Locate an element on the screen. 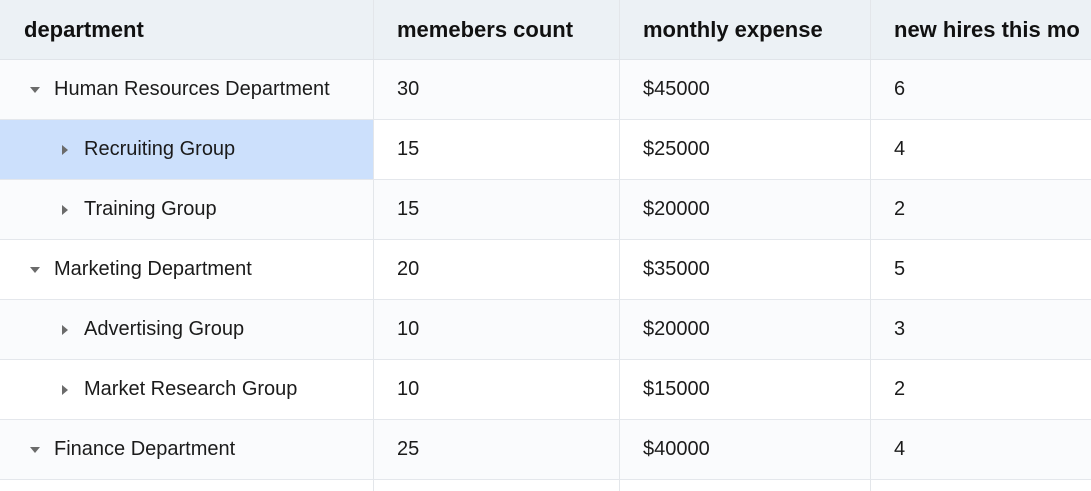 The height and width of the screenshot is (491, 1091). monthly-expense-cell: $35000 is located at coordinates (745, 269).